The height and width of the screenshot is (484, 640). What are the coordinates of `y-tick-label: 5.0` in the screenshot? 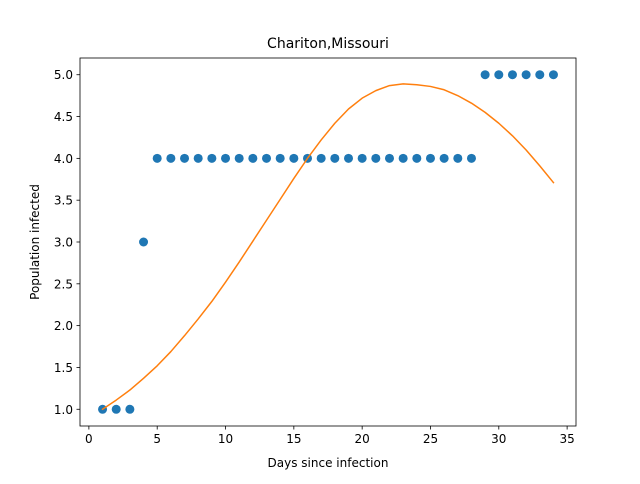 It's located at (63, 75).